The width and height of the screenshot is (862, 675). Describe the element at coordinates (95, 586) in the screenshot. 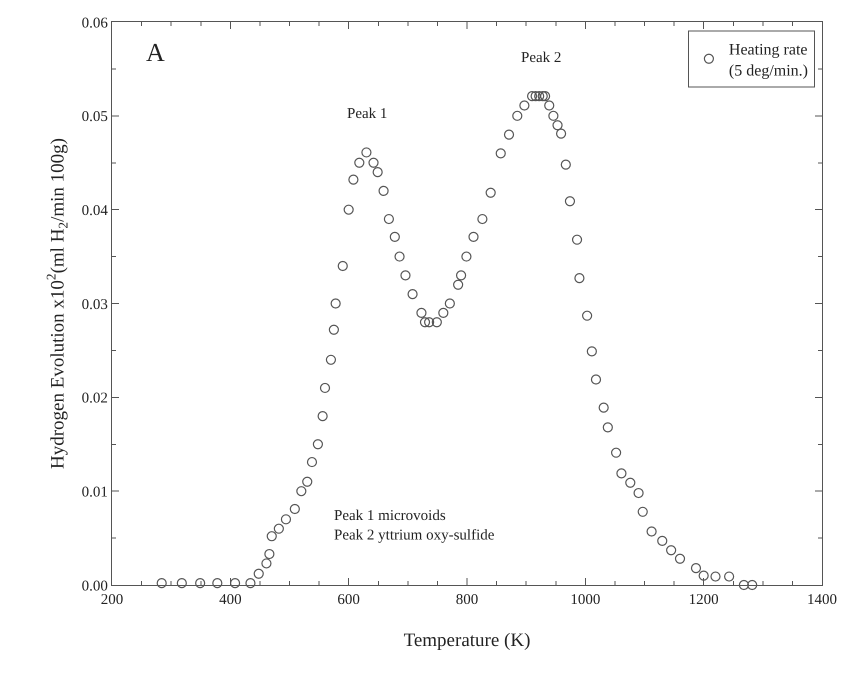

I see `y-tick-label: 0.00` at that location.